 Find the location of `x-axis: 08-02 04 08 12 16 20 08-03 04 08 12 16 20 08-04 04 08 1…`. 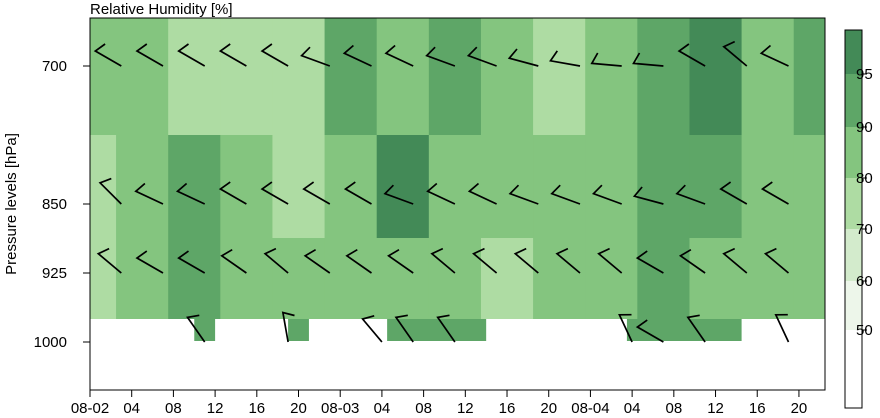

x-axis: 08-02 04 08 12 16 20 08-03 04 08 12 16 20 08-04 04 08 1… is located at coordinates (439, 403).